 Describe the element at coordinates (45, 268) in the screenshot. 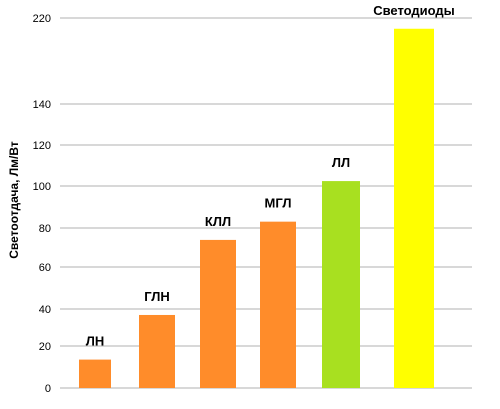

I see `y-tick-label: 60` at that location.